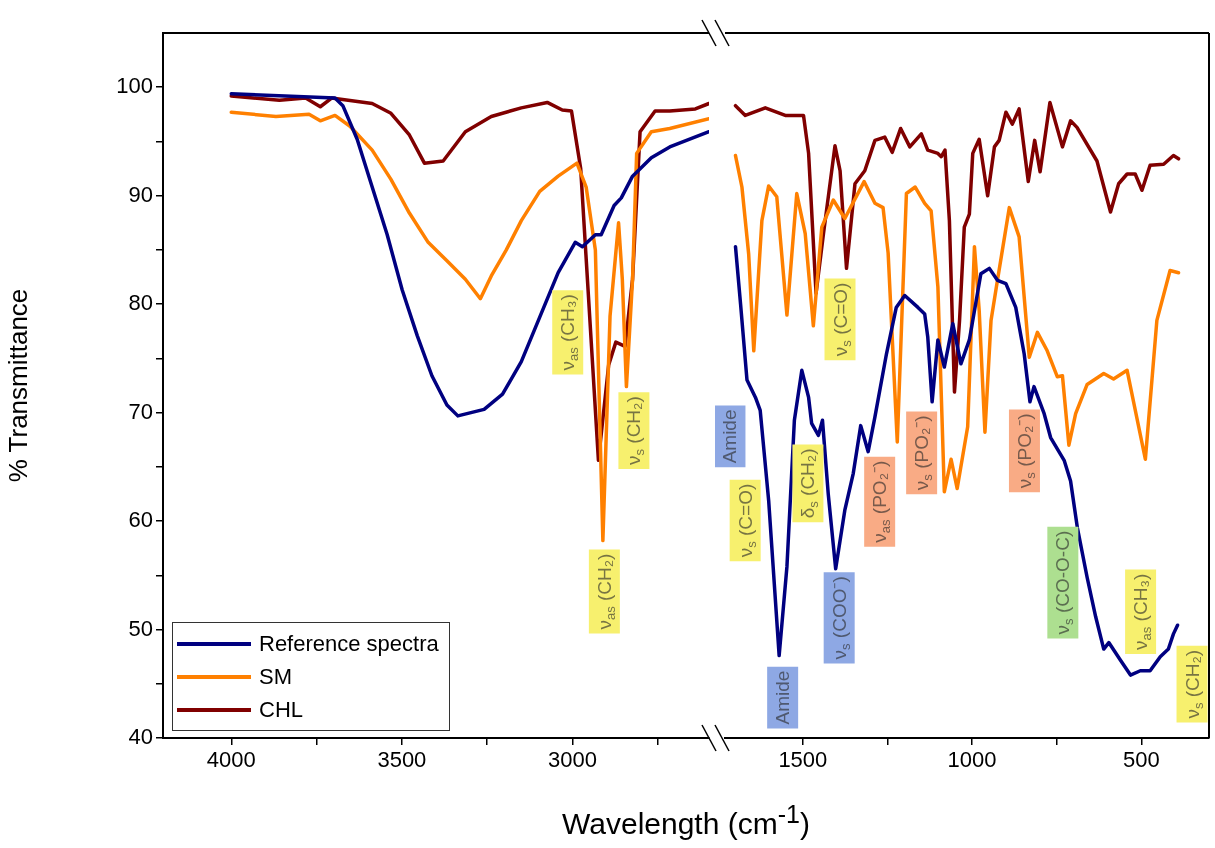 Image resolution: width=1215 pixels, height=848 pixels. What do you see at coordinates (140, 520) in the screenshot?
I see `y-tick-label: 60` at bounding box center [140, 520].